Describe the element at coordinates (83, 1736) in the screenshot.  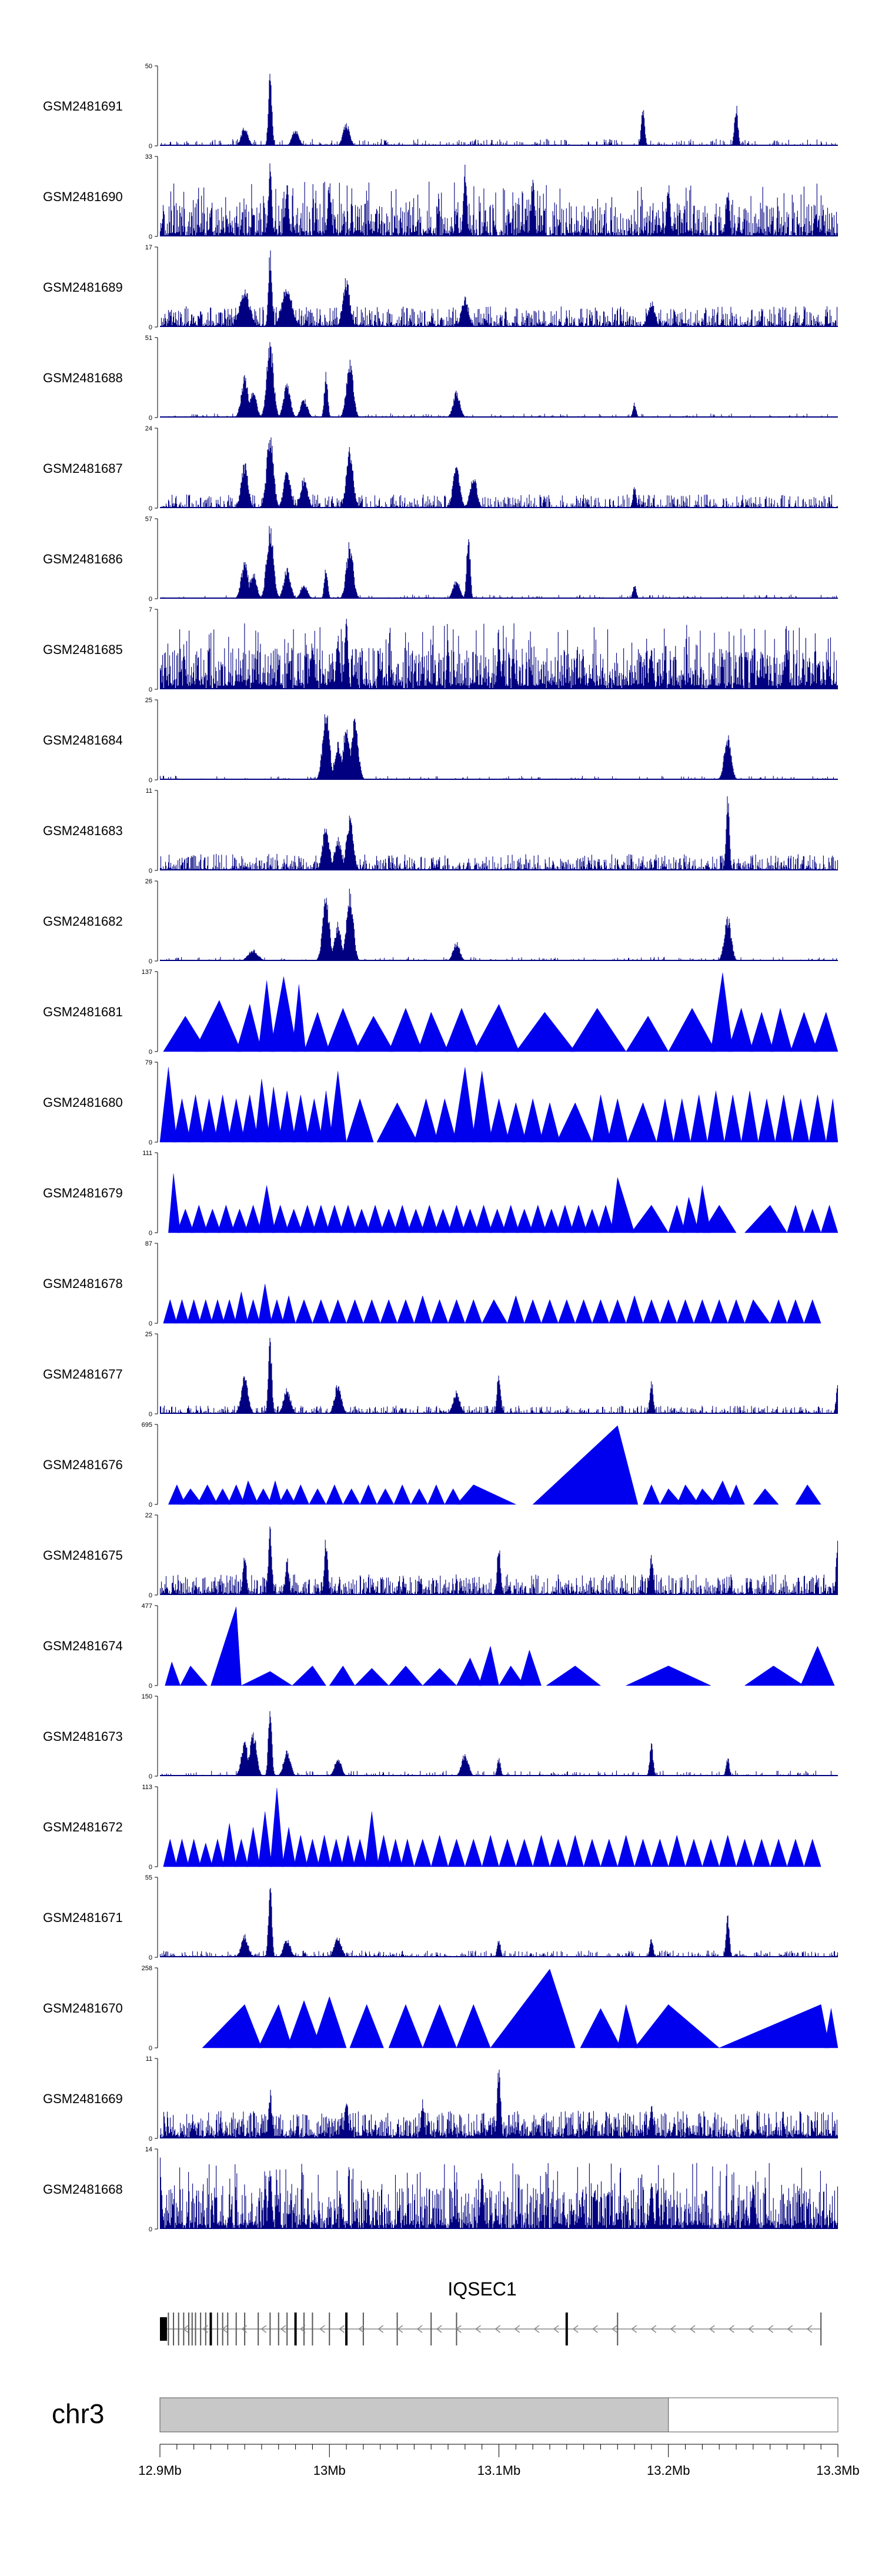
I see `track-label: GSM2481673` at that location.